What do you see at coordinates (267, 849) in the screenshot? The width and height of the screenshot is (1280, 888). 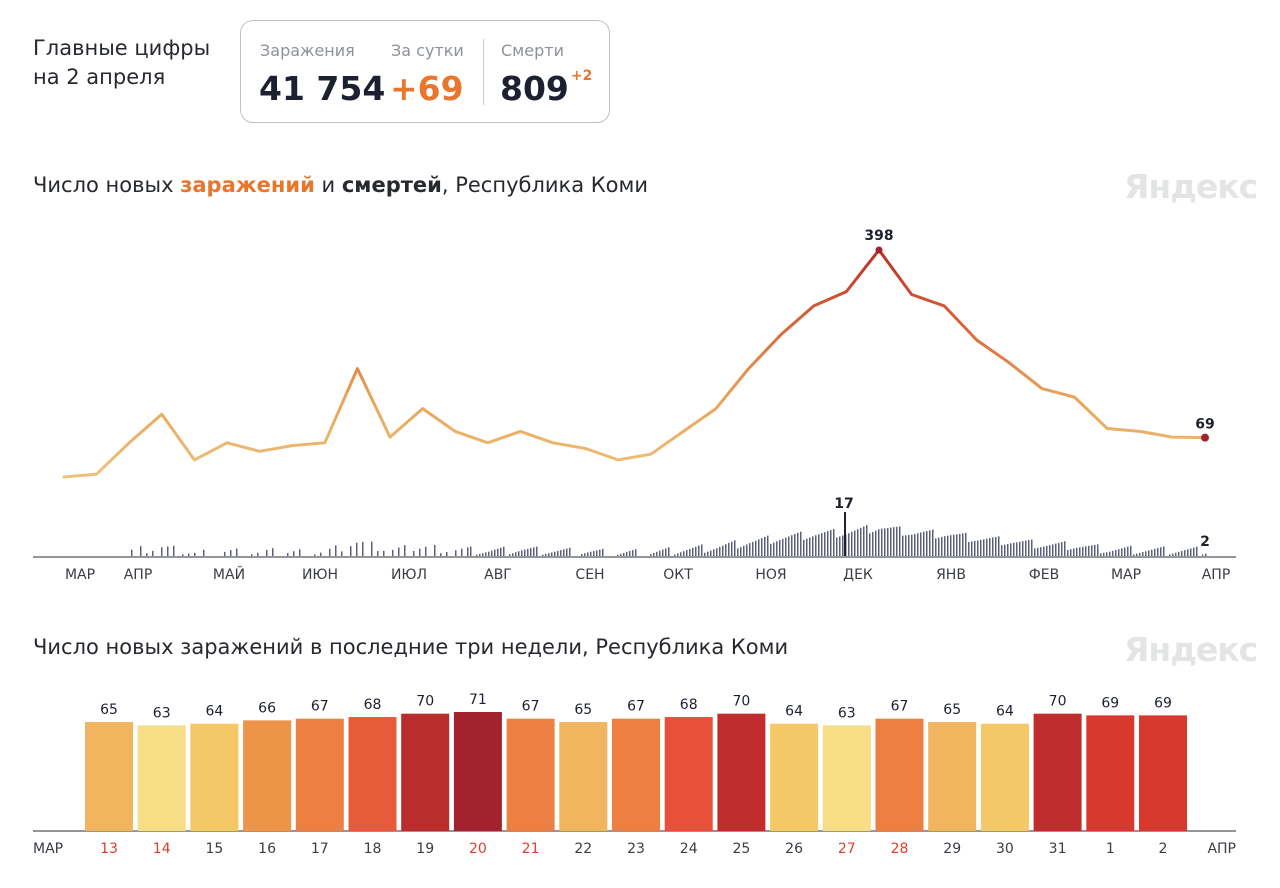 I see `x-tick-label: 16` at bounding box center [267, 849].